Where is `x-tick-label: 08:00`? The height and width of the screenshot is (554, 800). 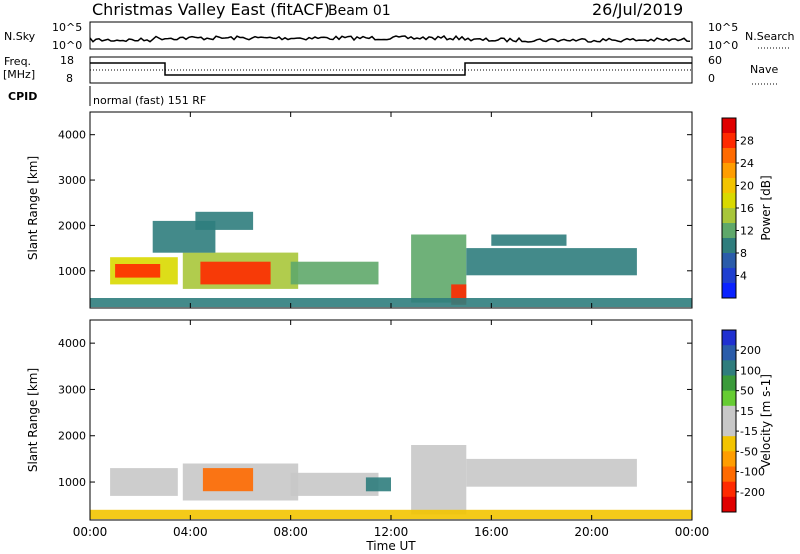 x-tick-label: 08:00 is located at coordinates (290, 532).